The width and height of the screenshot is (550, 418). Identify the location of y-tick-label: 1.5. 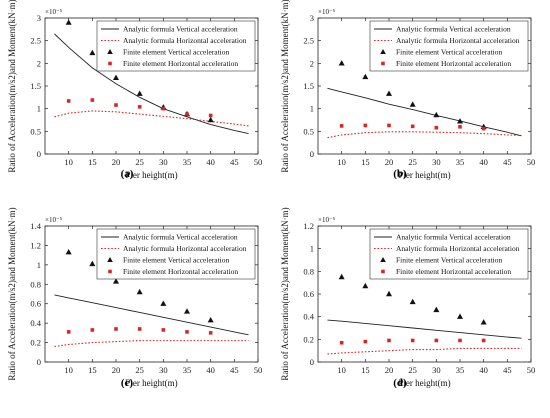
(308, 86).